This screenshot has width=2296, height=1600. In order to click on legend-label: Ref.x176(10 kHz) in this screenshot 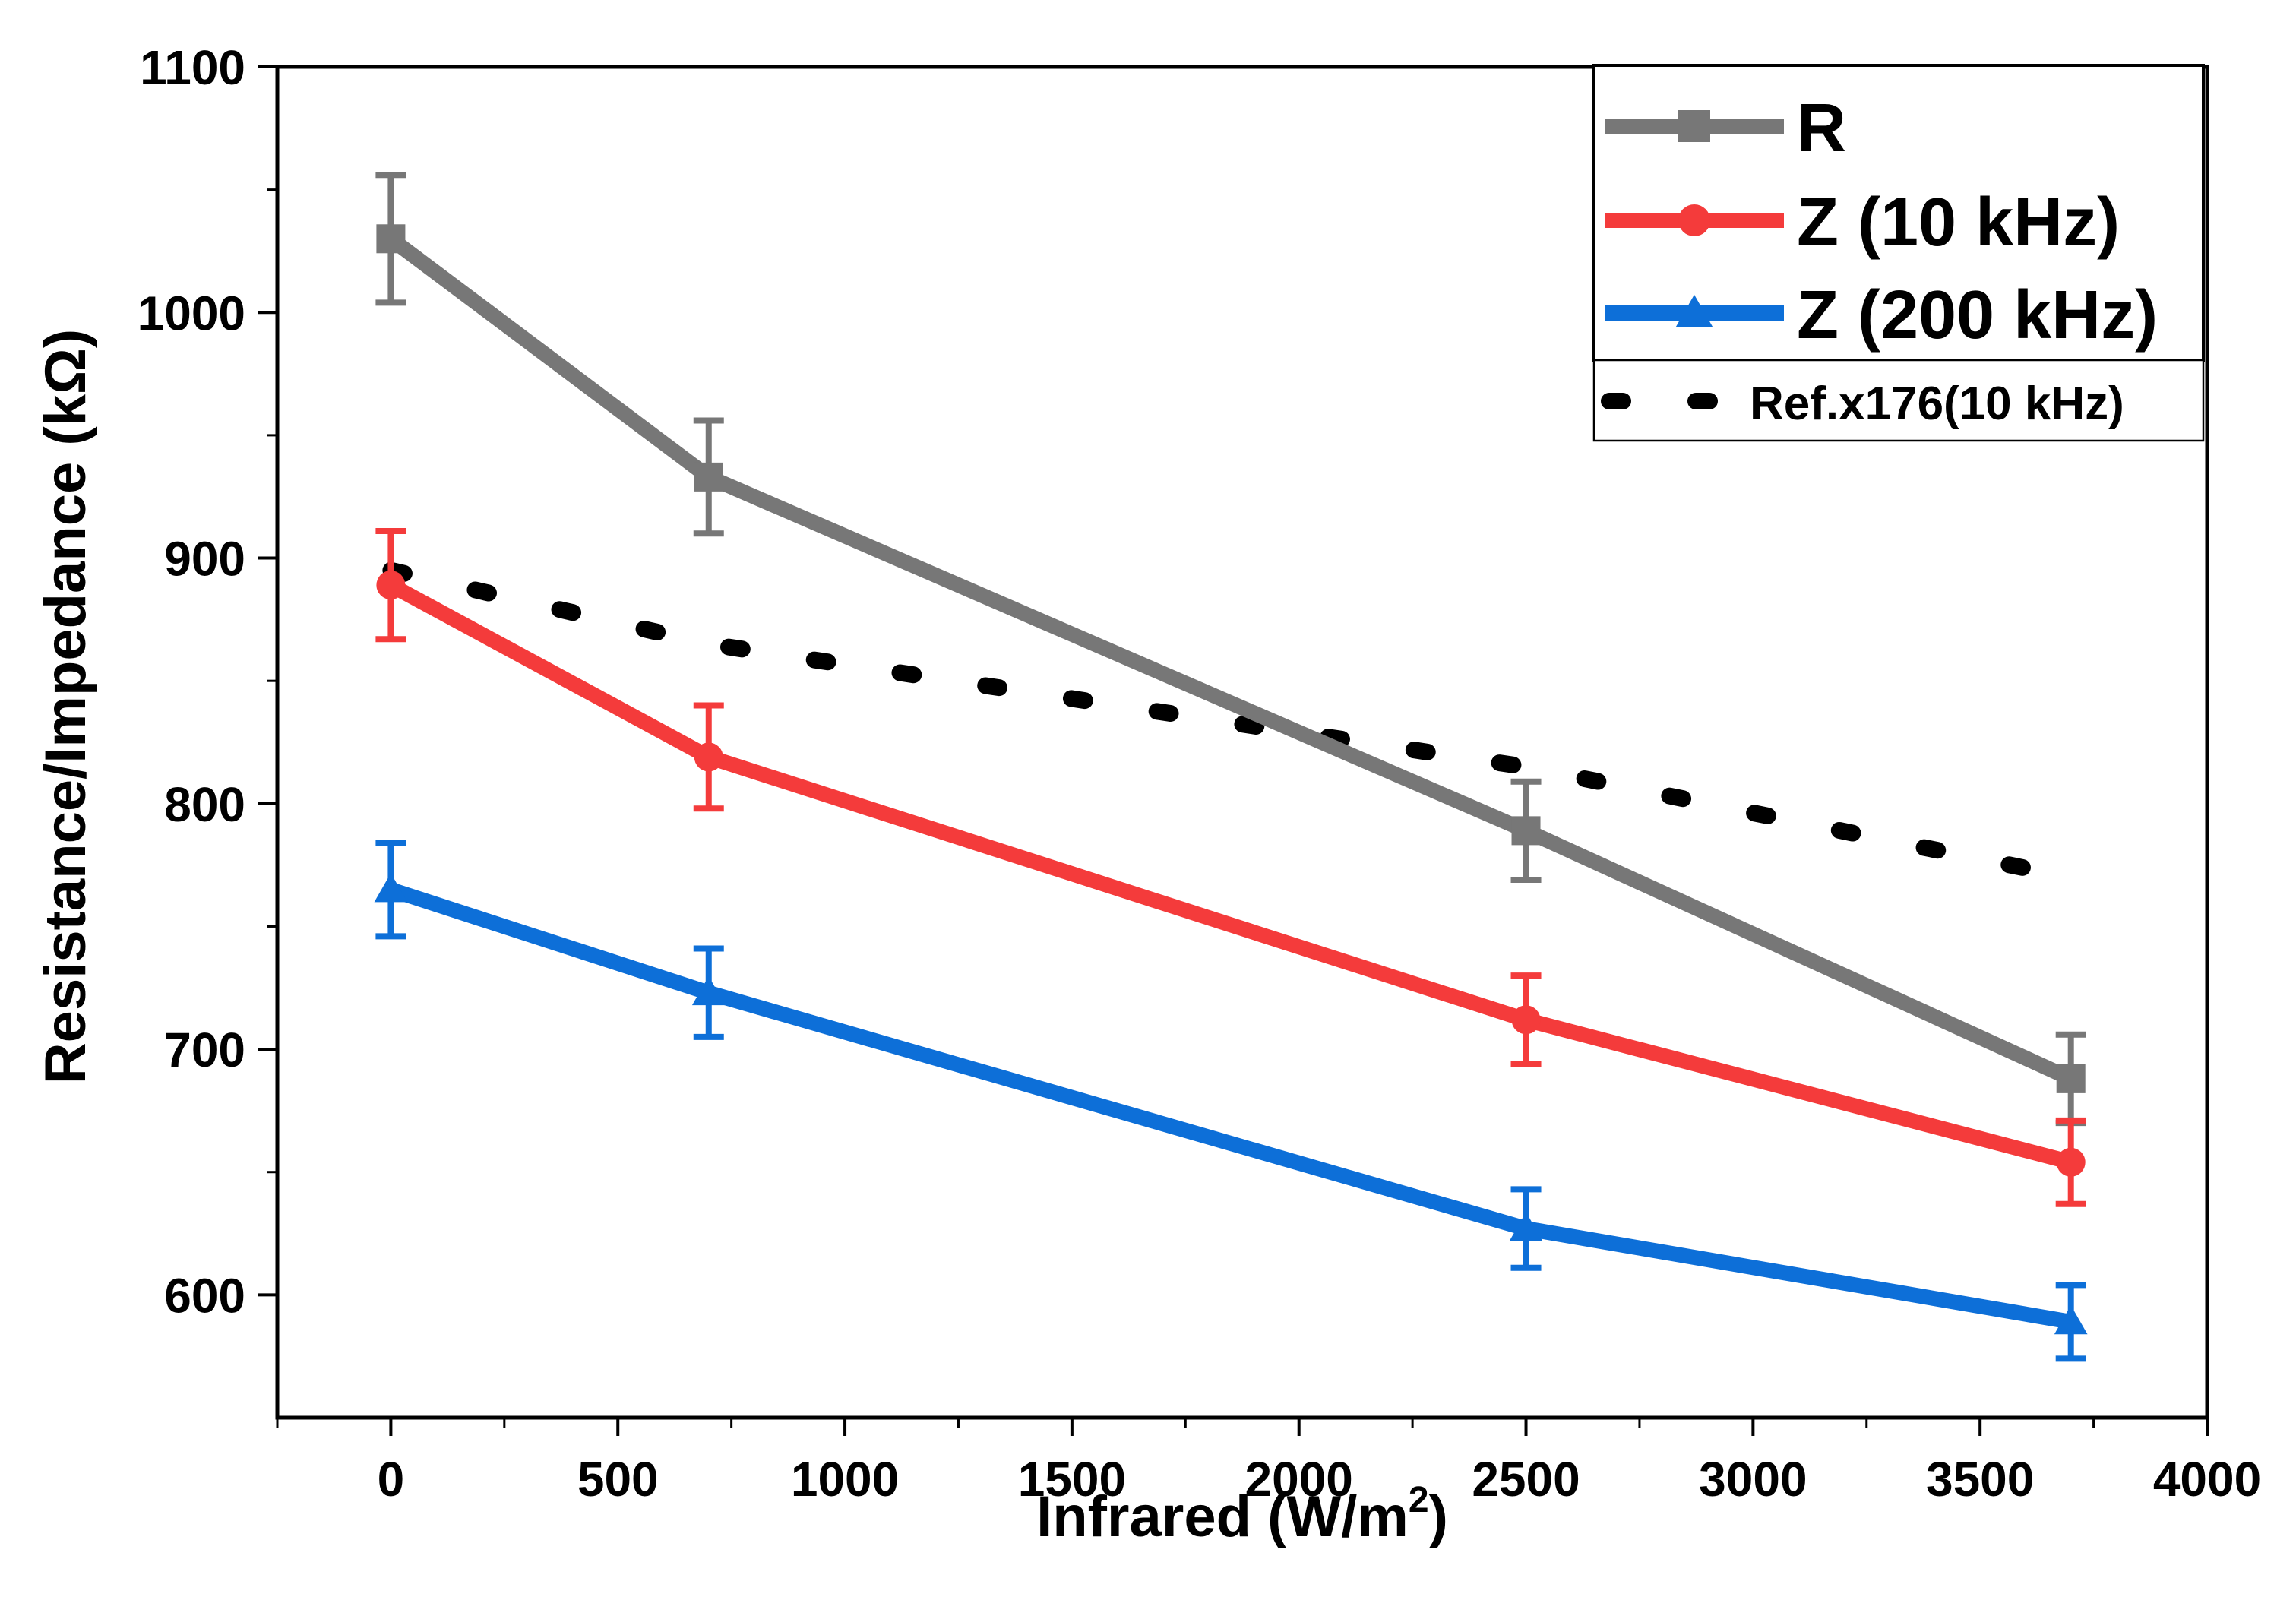, I will do `click(1937, 404)`.